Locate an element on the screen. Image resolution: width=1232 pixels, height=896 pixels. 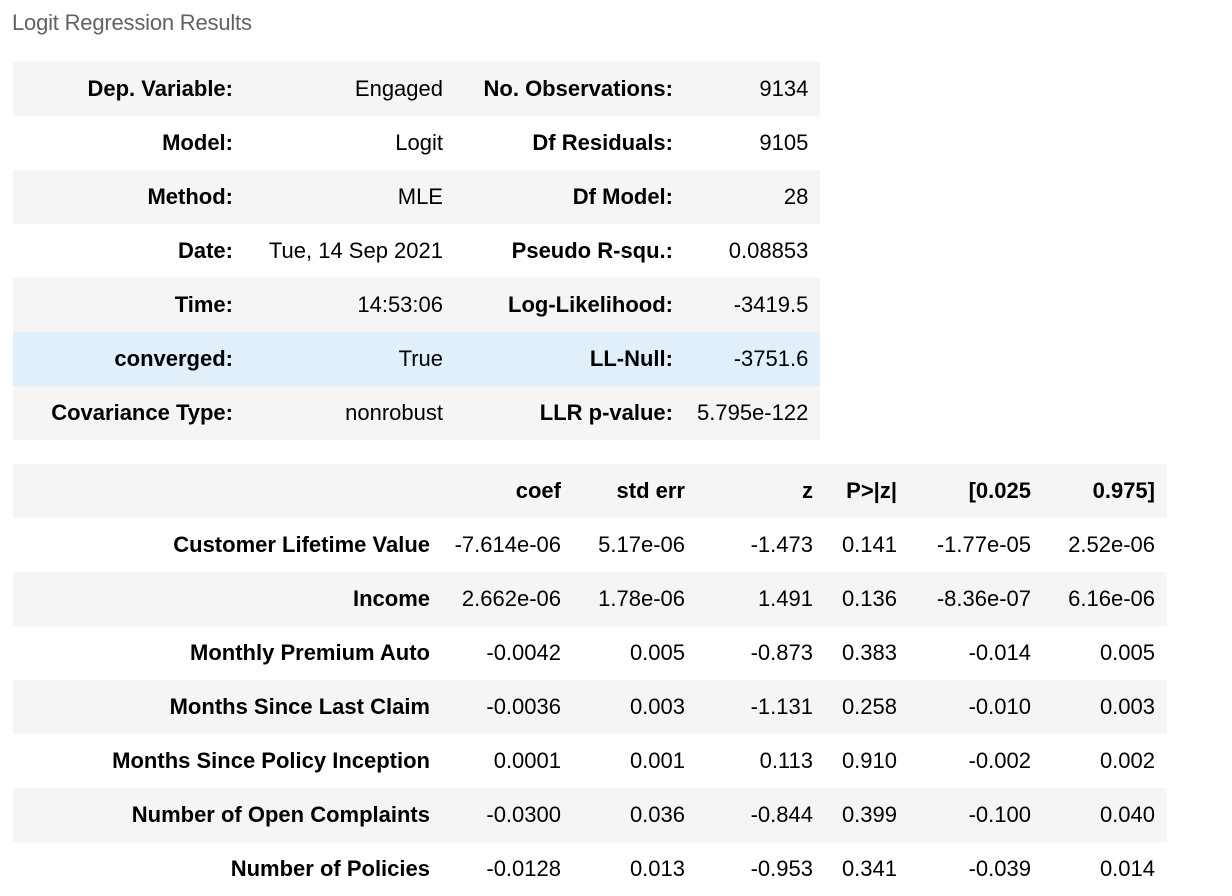
summary-label: Covariance Type: is located at coordinates (142, 412).